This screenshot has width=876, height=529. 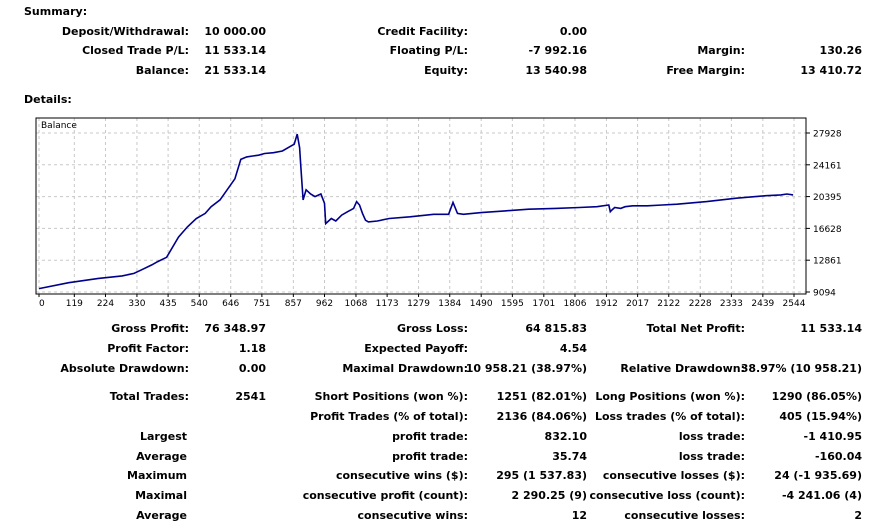 I want to click on margin-value: 130.26, so click(x=840, y=50).